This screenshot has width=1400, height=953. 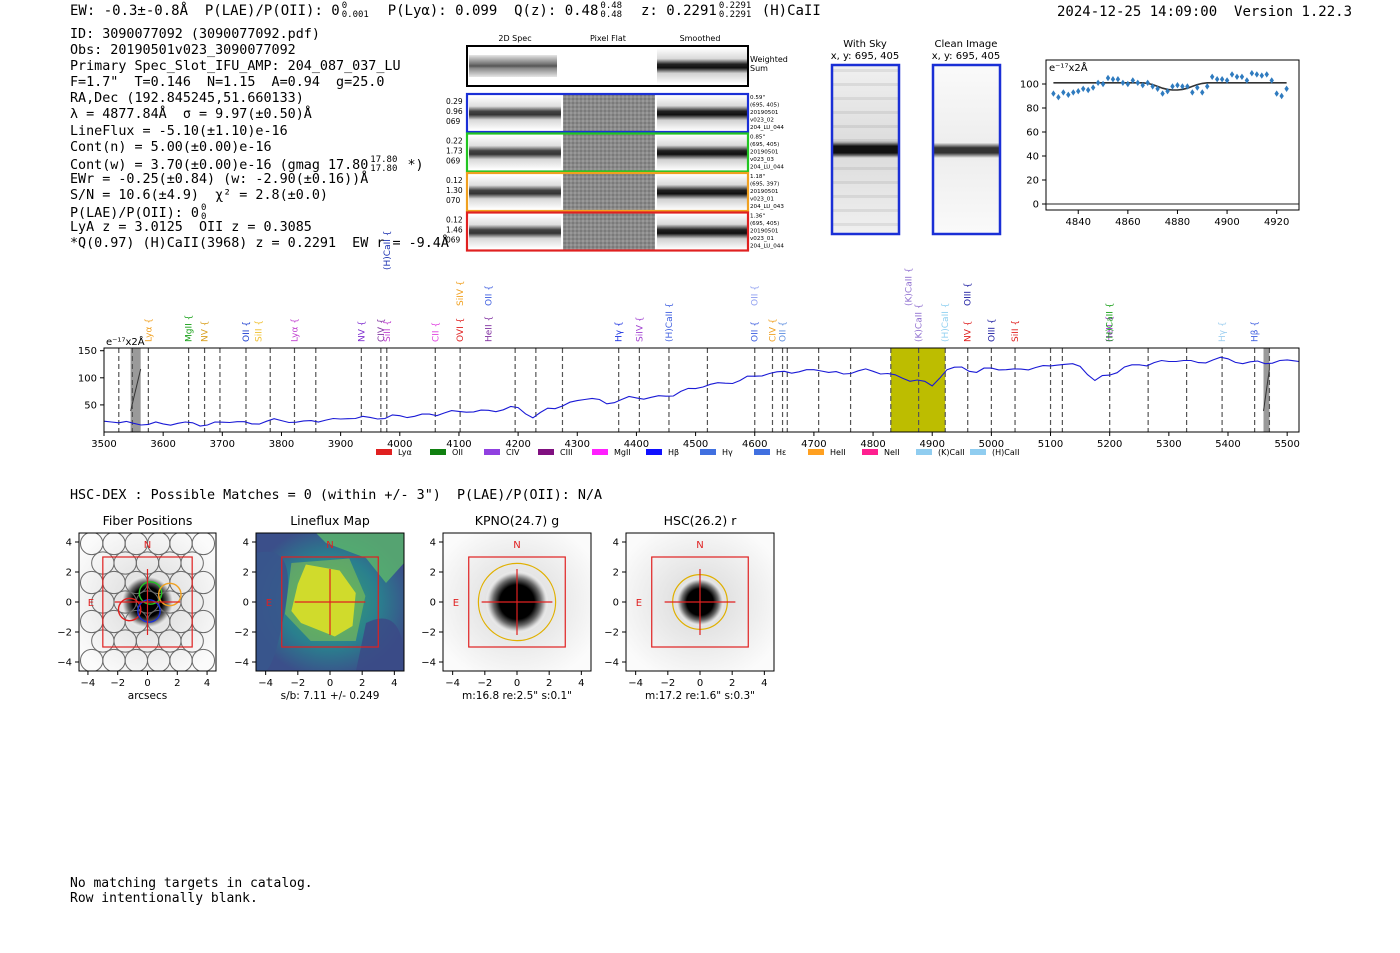 What do you see at coordinates (762, 121) in the screenshot?
I see `cutout-right-meta: v023_02` at bounding box center [762, 121].